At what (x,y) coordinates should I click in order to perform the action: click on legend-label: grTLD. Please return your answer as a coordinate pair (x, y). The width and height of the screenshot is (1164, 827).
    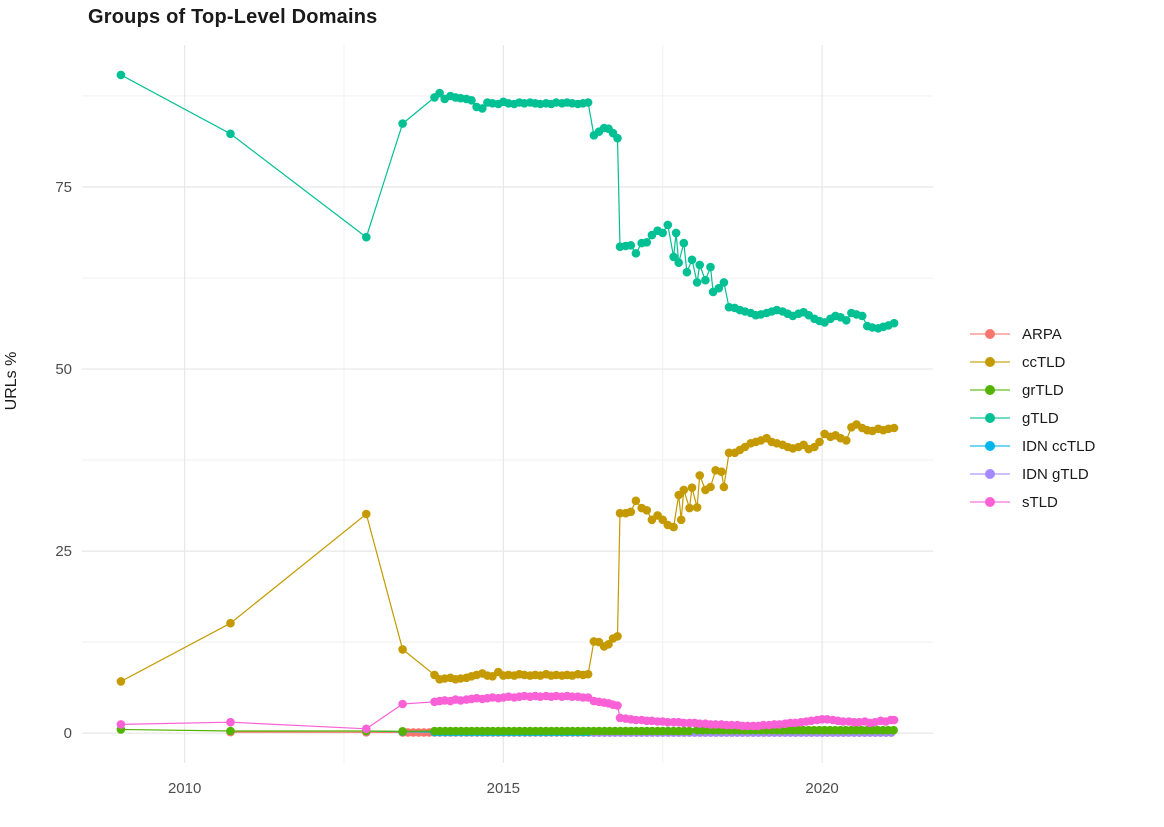
    Looking at the image, I should click on (1043, 390).